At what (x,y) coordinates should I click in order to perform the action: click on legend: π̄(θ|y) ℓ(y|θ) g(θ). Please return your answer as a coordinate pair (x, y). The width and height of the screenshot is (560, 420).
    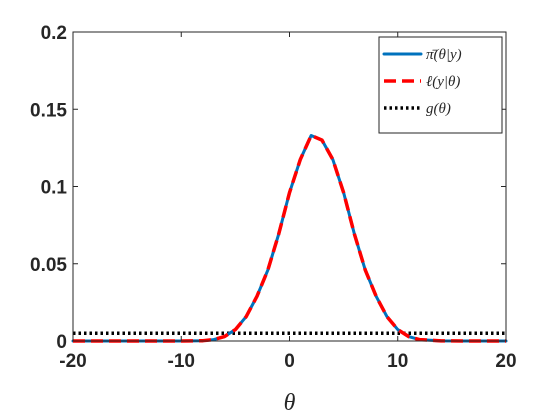
    Looking at the image, I should click on (440, 85).